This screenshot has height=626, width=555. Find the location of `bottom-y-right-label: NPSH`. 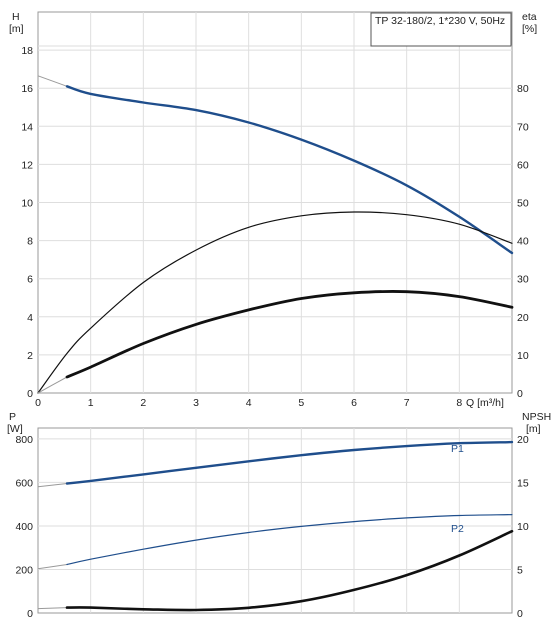

bottom-y-right-label: NPSH is located at coordinates (536, 417).